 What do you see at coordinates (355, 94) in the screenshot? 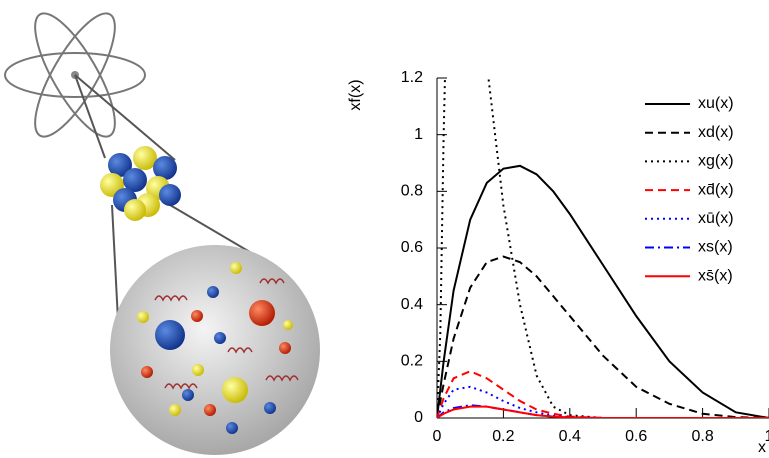
I see `y-axis-label: xf(x)` at bounding box center [355, 94].